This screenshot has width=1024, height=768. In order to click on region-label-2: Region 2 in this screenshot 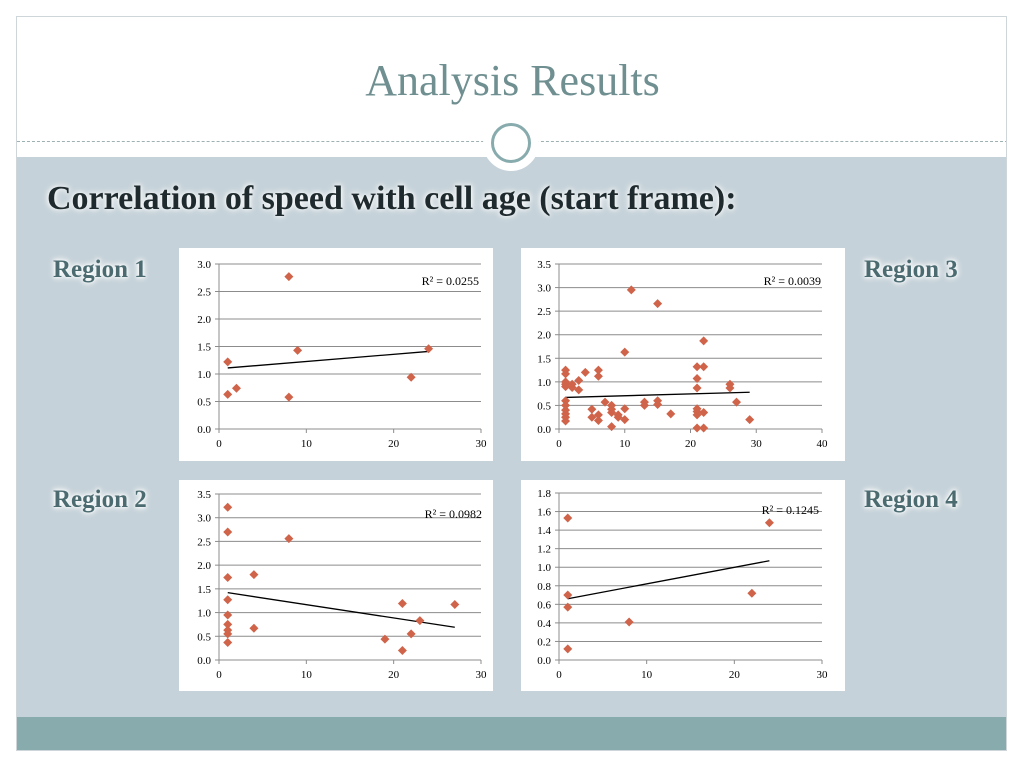, I will do `click(100, 499)`.